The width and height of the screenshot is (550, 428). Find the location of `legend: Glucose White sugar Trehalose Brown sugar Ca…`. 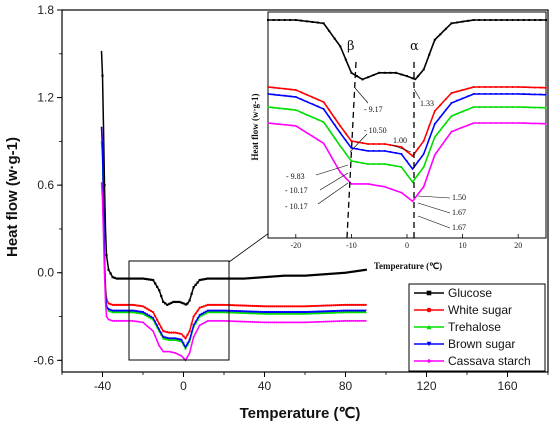

legend: Glucose White sugar Trehalose Brown sugar Ca… is located at coordinates (477, 327).